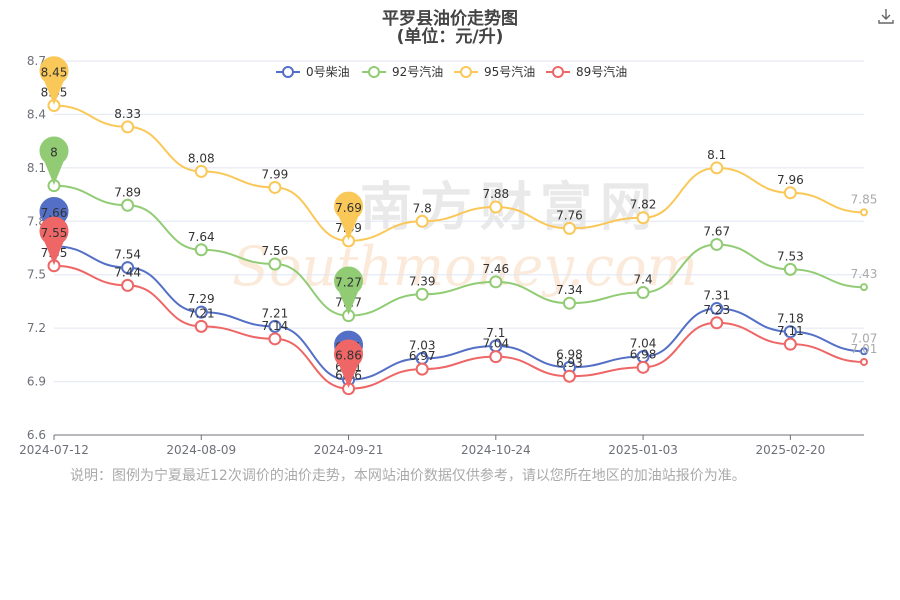  Describe the element at coordinates (601, 71) in the screenshot. I see `legend-label: 89号汽油` at that location.